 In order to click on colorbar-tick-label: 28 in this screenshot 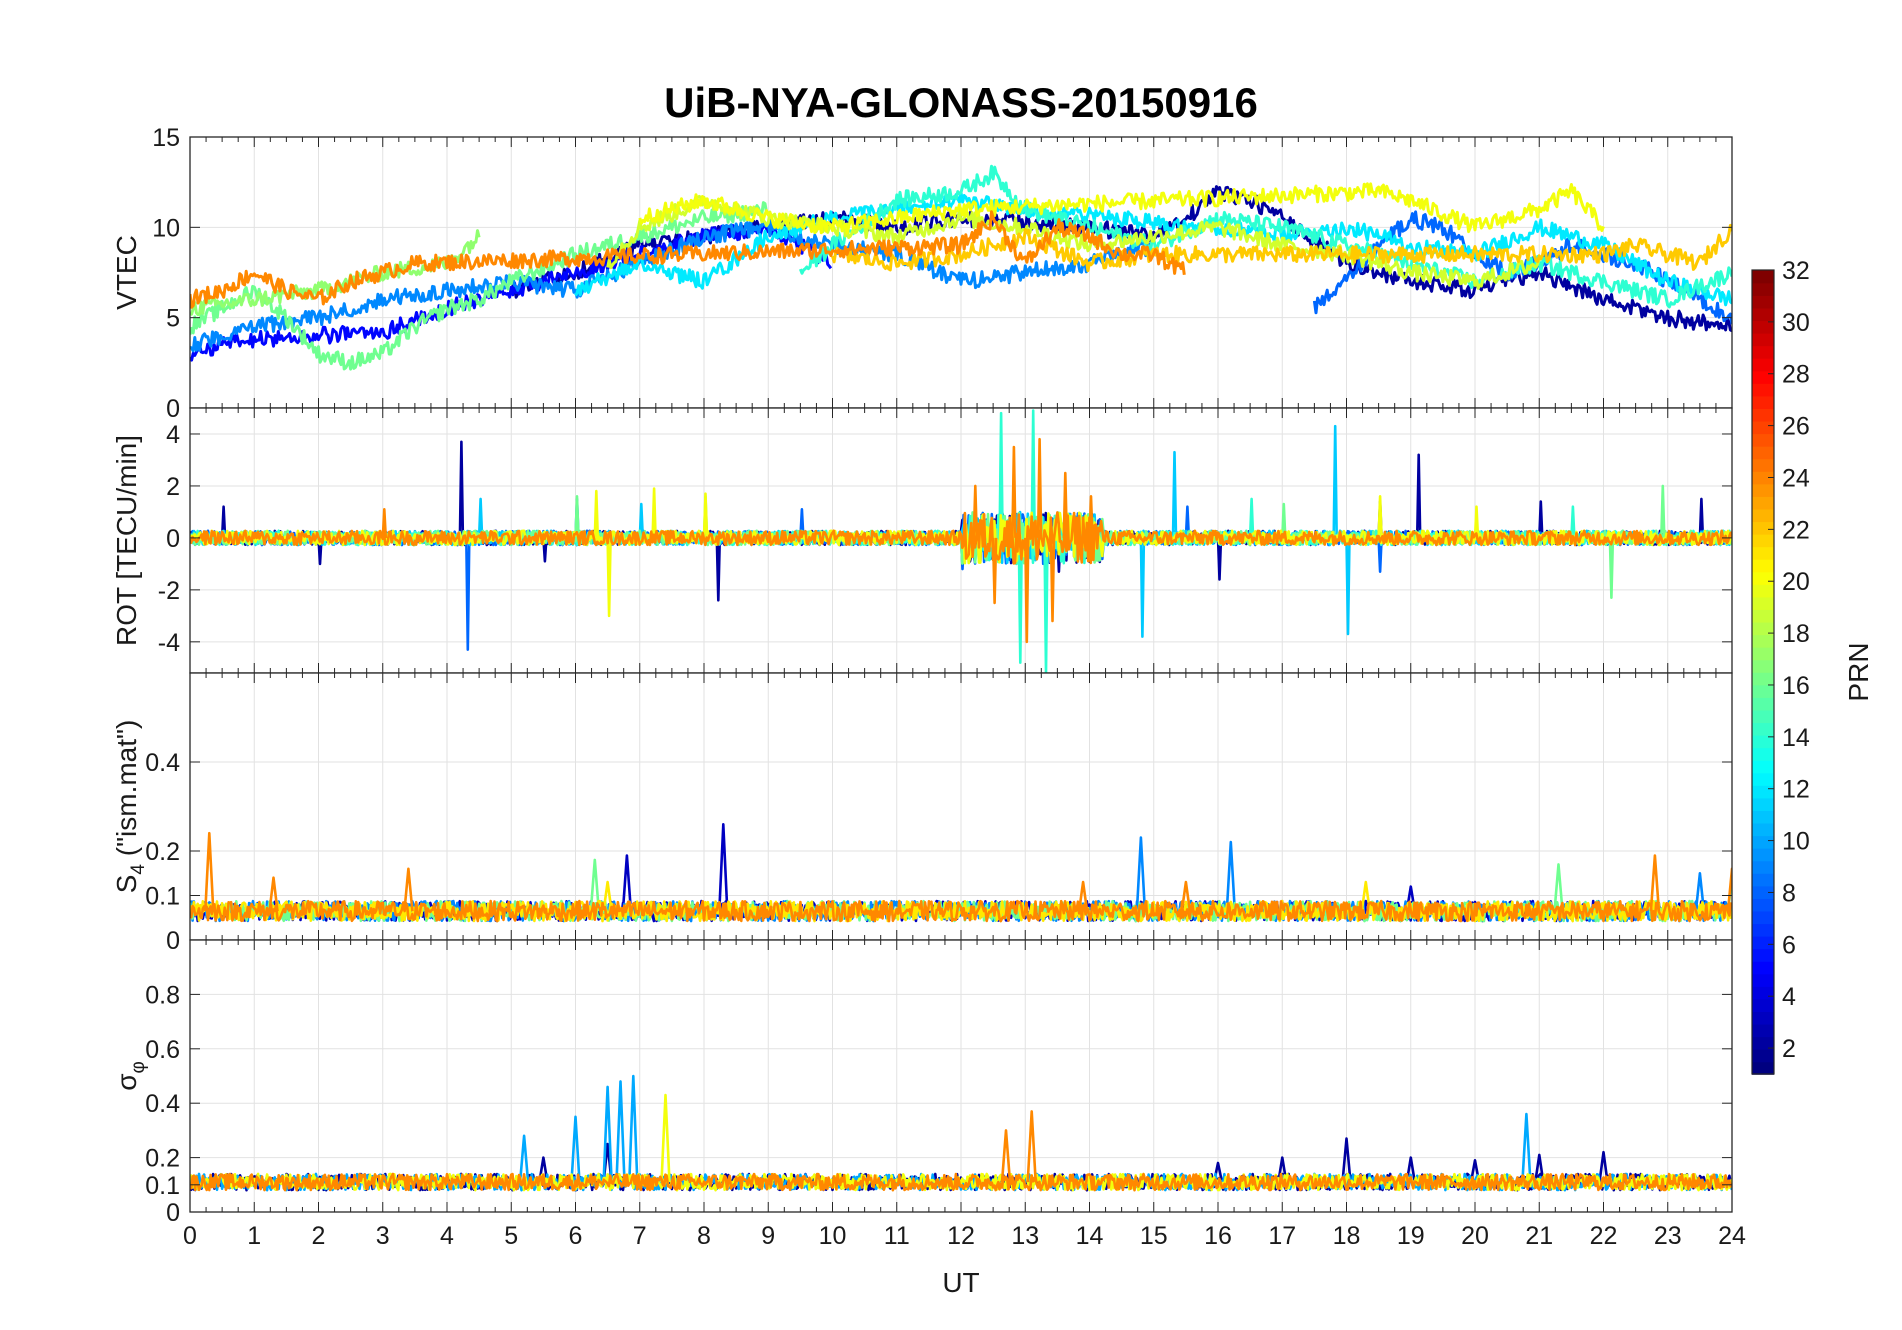, I will do `click(1796, 375)`.